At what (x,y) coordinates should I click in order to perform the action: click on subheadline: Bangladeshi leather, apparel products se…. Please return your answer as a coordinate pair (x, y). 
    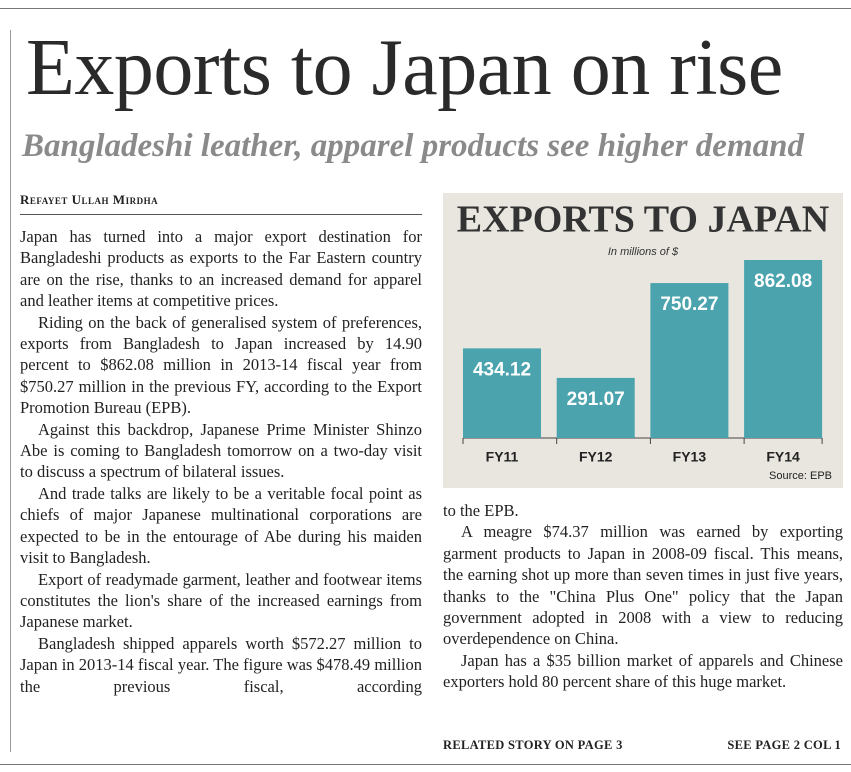
    Looking at the image, I should click on (413, 146).